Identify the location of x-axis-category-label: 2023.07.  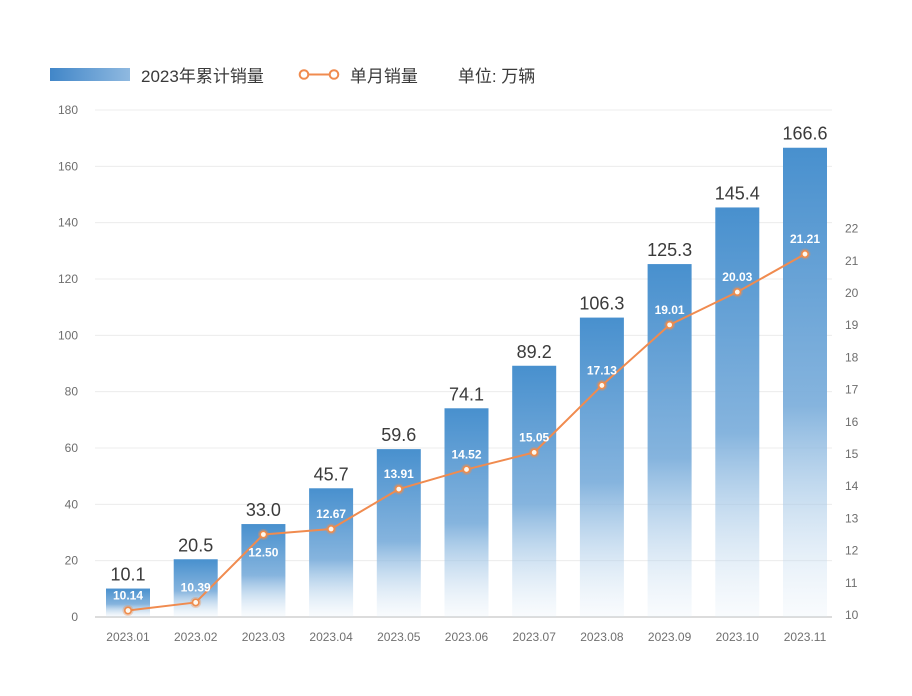
(535, 637).